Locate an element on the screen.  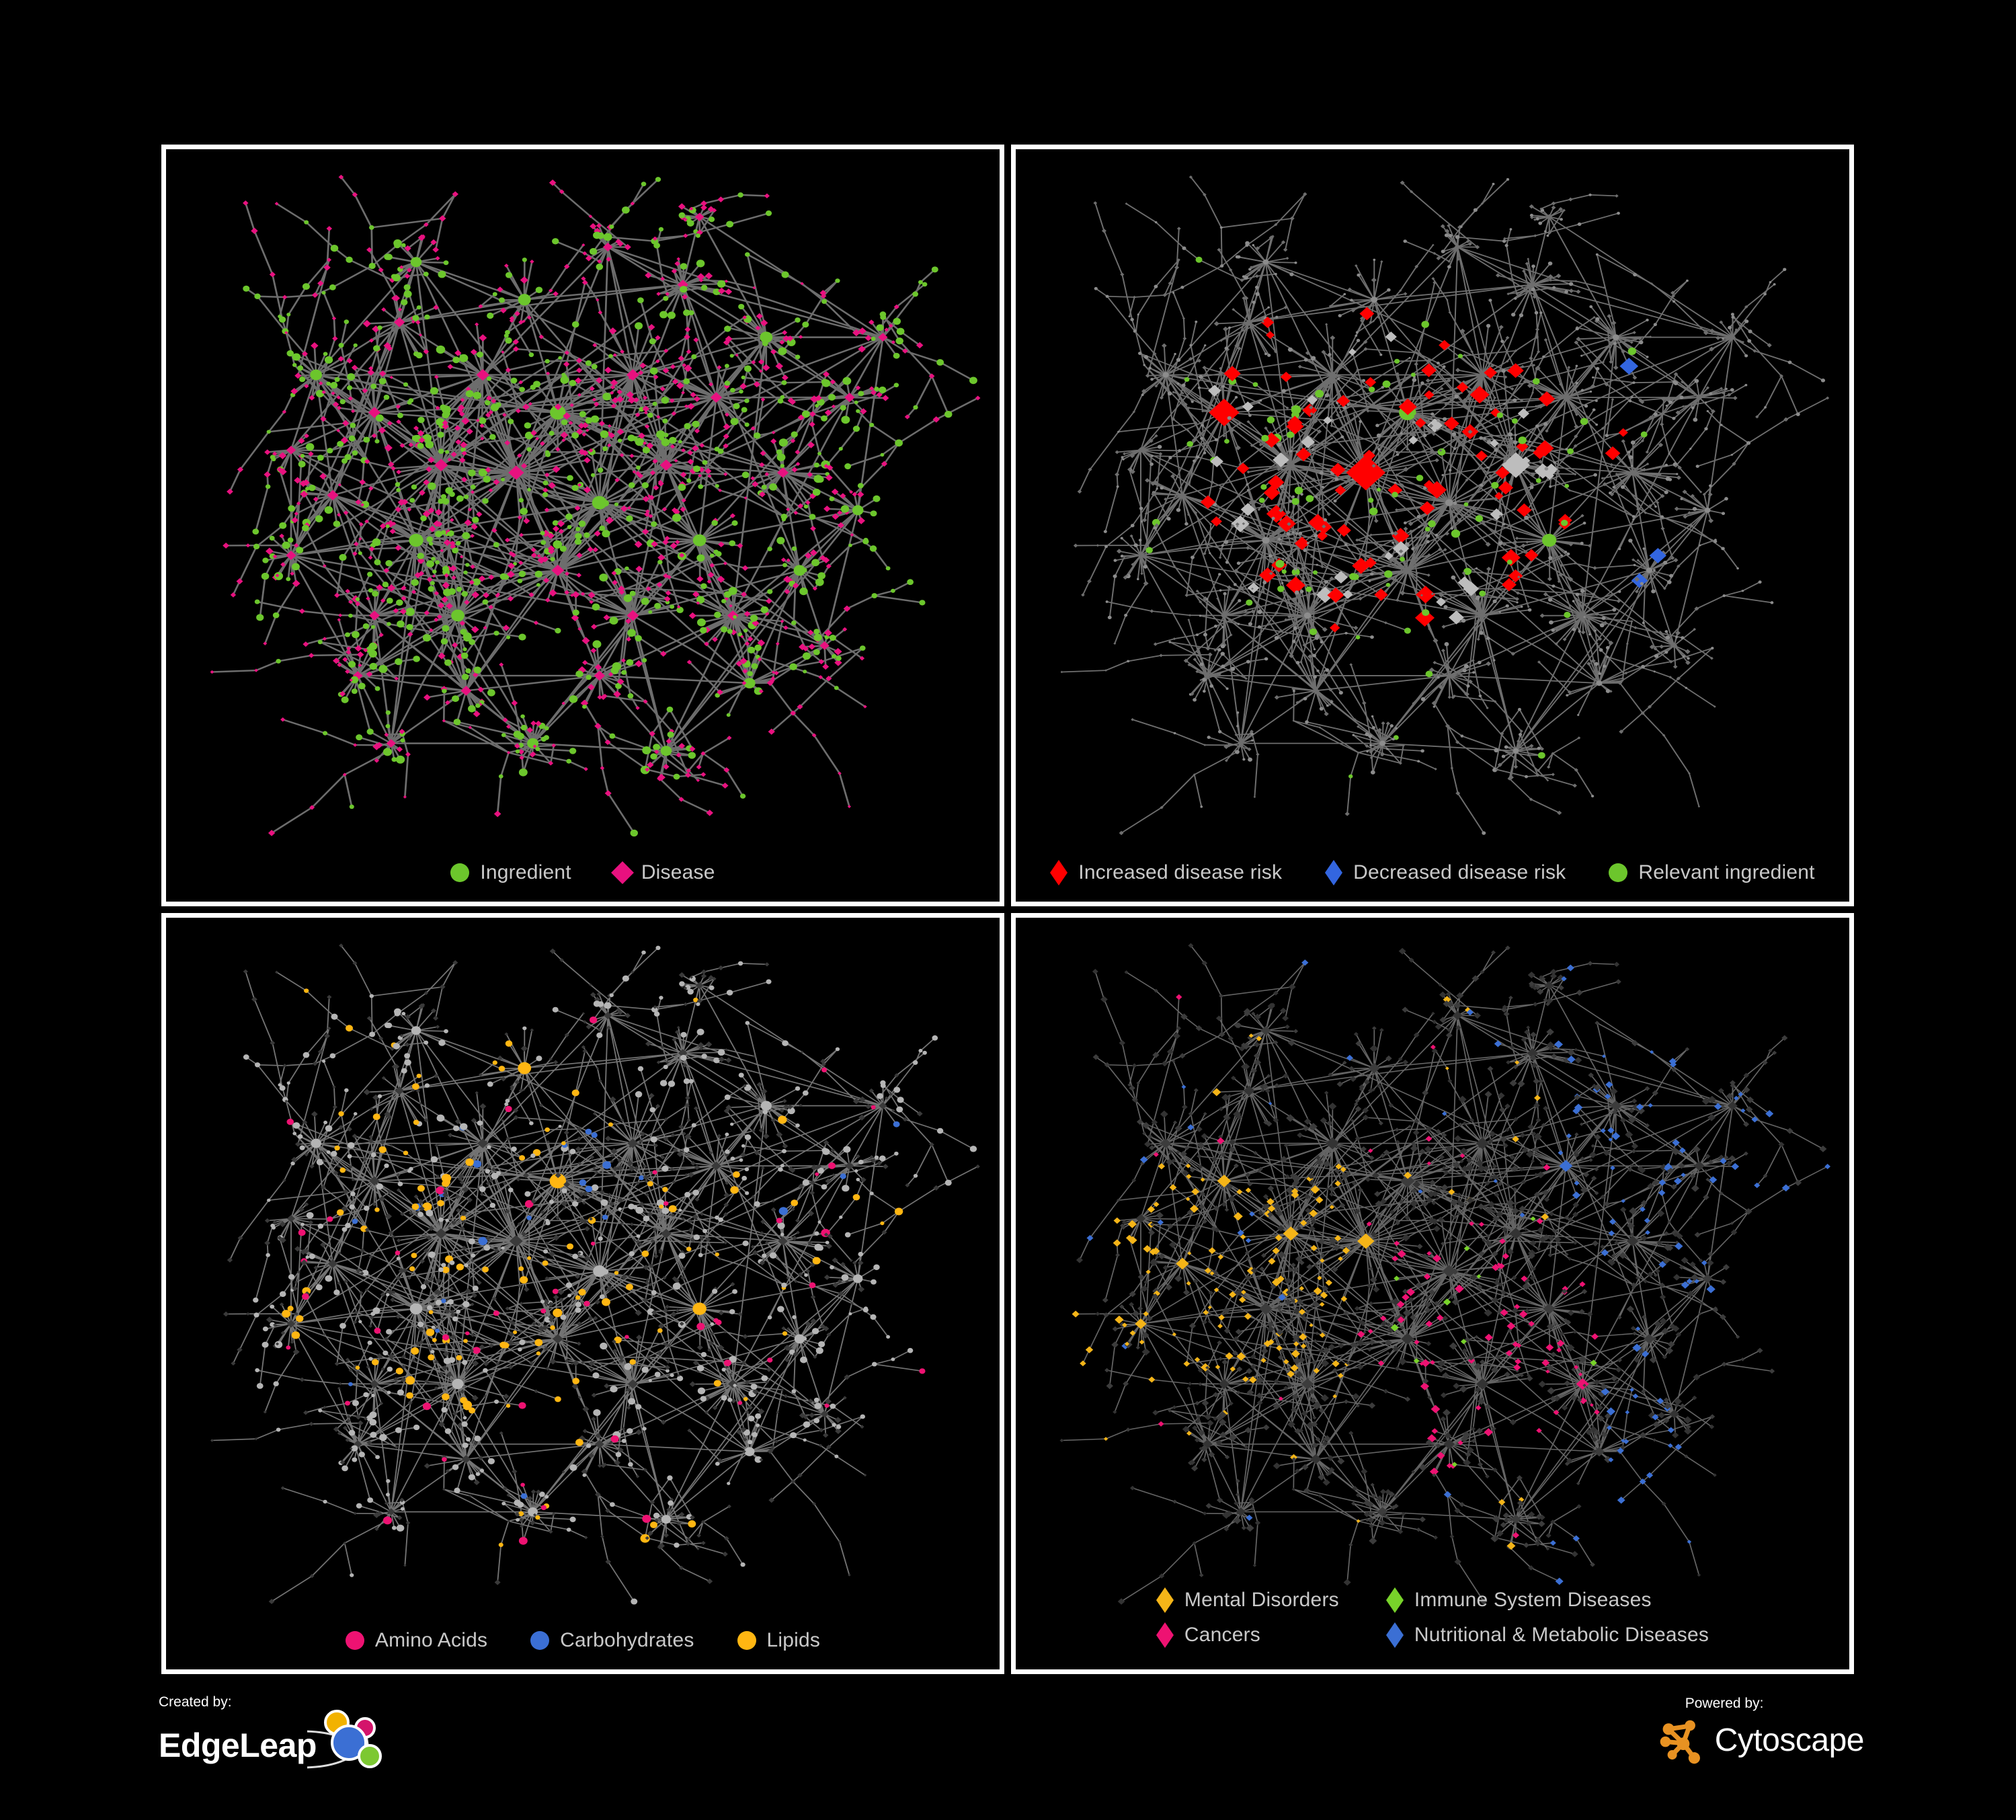
cytoscape-branding: Powered by: is located at coordinates (1761, 1731).